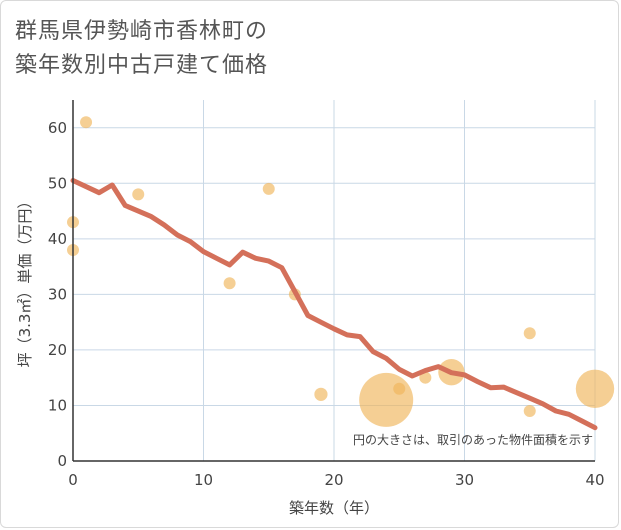 This screenshot has width=621, height=530. Describe the element at coordinates (333, 480) in the screenshot. I see `x-tick-label: 20` at that location.